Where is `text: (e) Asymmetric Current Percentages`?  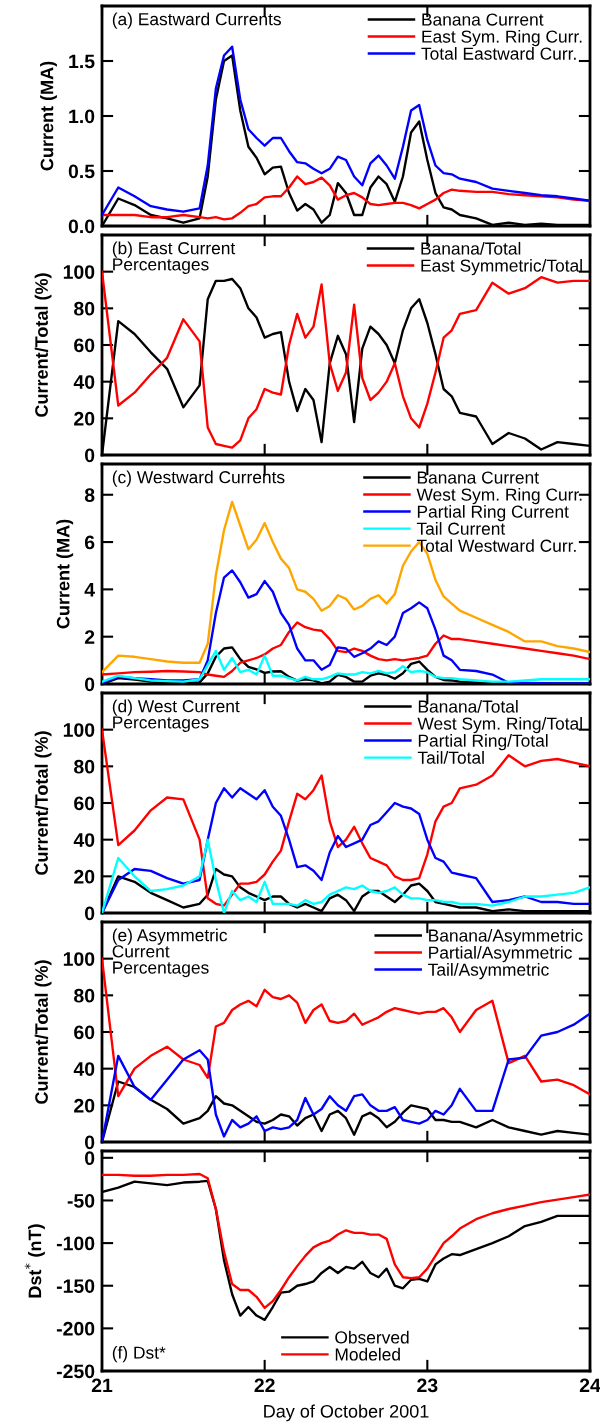 text: (e) Asymmetric Current Percentages is located at coordinates (170, 953).